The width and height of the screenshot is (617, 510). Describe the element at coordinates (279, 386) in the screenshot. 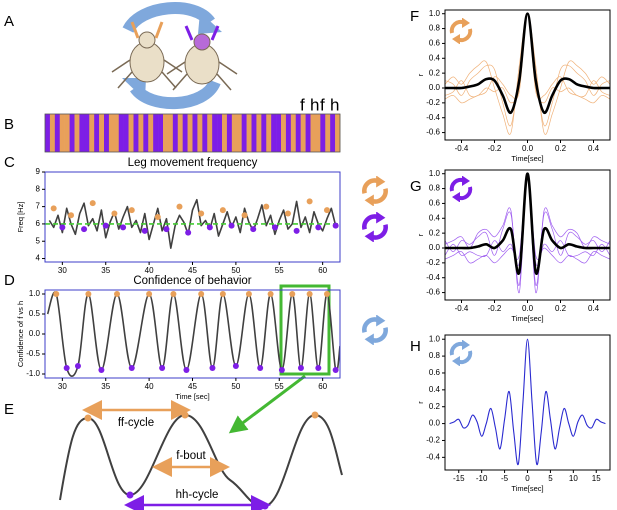

I see `x-tick-label: 55` at that location.